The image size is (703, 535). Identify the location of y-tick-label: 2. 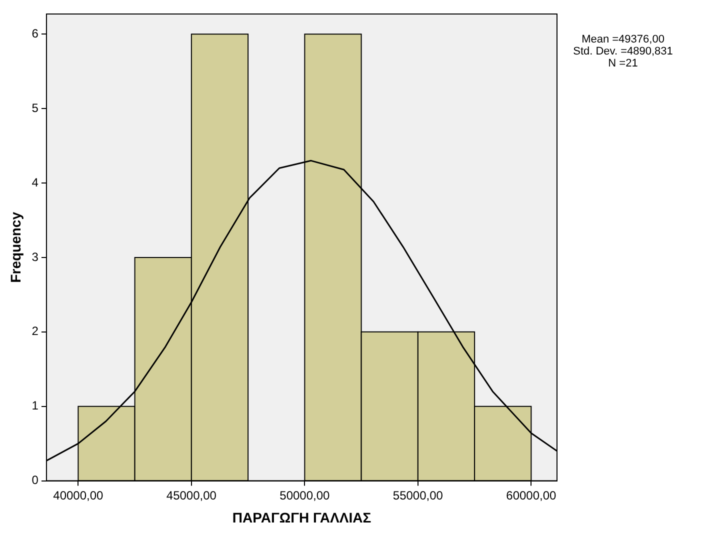
(35, 331).